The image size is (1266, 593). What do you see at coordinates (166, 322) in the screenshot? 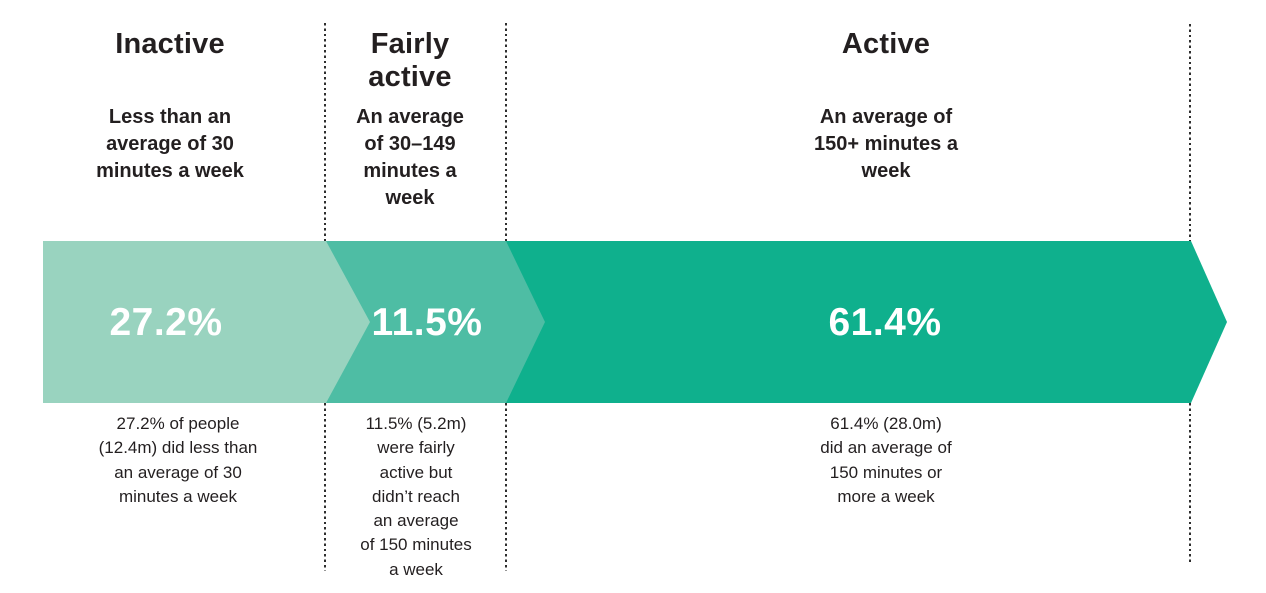
I see `percent-label-inactive: 27.2%` at bounding box center [166, 322].